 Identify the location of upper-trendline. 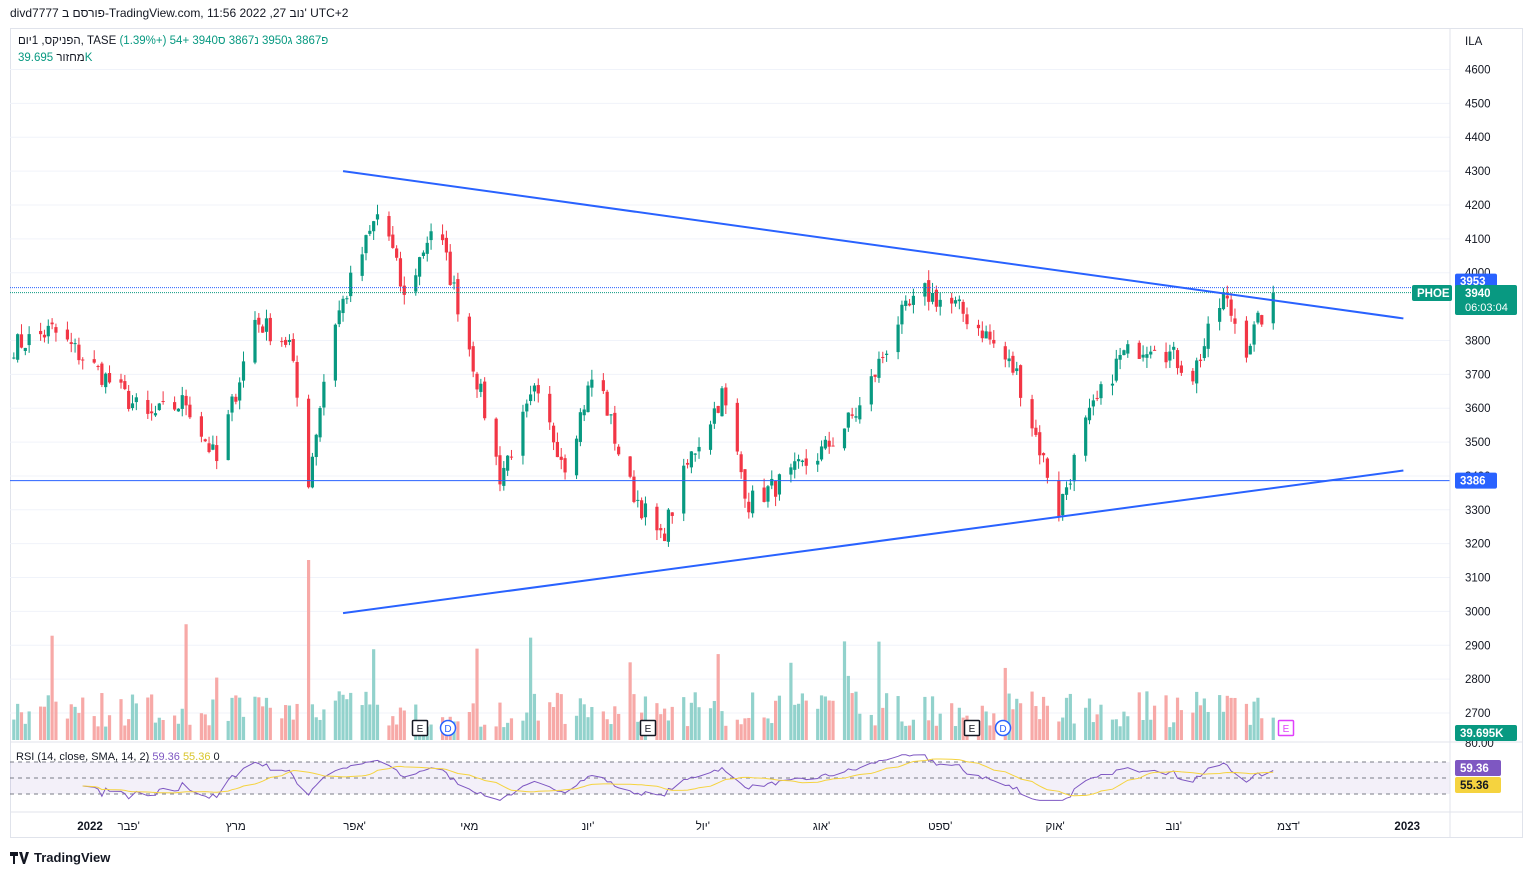
(873, 245).